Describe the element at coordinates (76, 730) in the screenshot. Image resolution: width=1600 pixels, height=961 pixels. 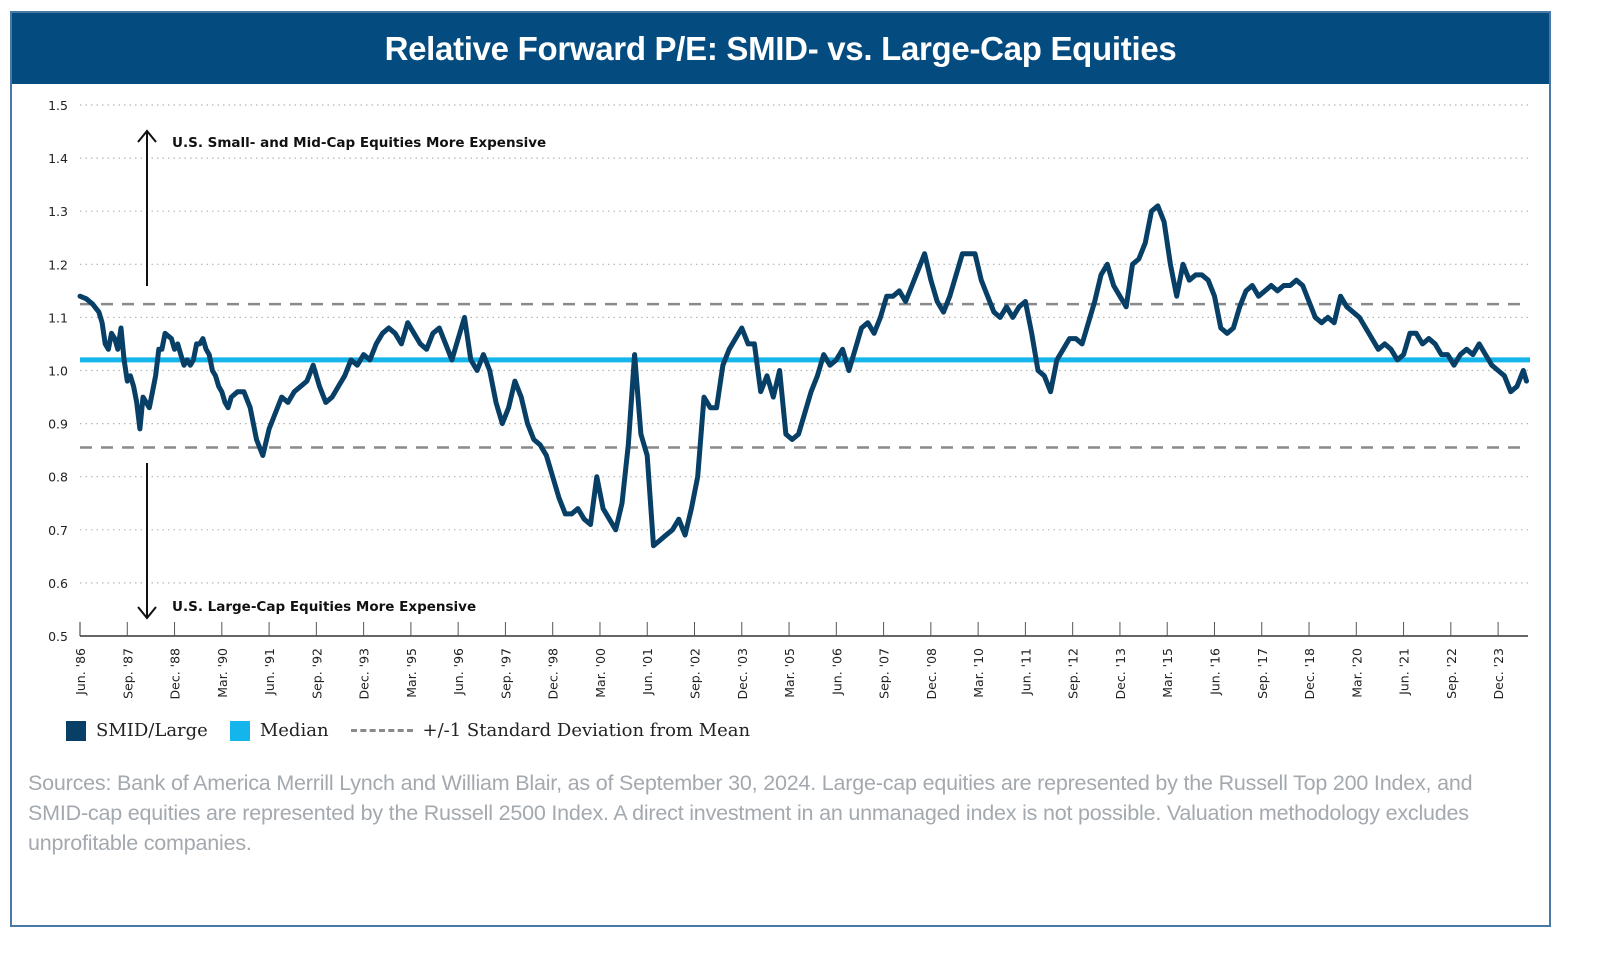
I see `legend-swatch-smid` at that location.